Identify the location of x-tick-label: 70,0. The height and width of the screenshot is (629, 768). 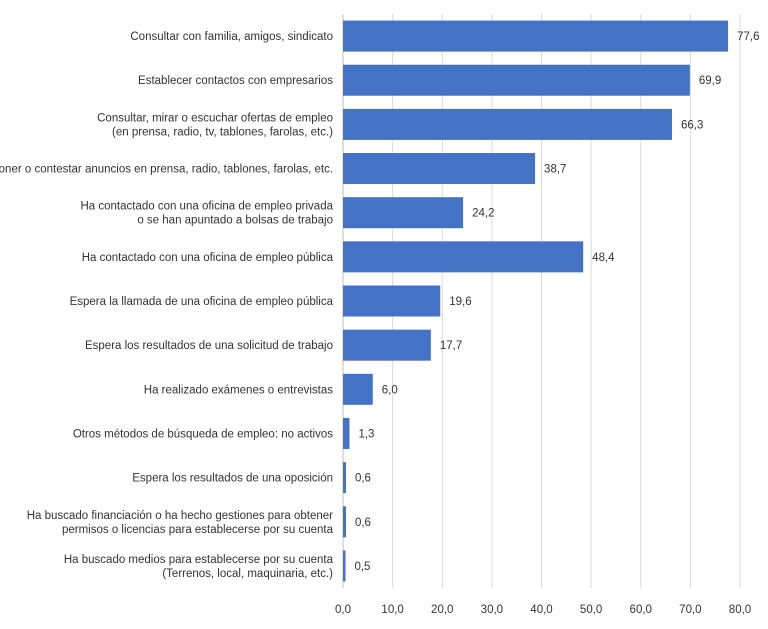
(690, 610).